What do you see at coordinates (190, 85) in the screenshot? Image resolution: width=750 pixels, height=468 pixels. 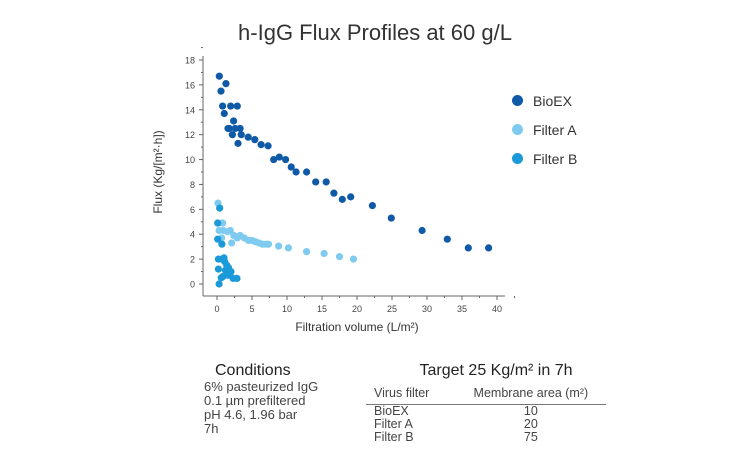 I see `y-tick-label: 16` at bounding box center [190, 85].